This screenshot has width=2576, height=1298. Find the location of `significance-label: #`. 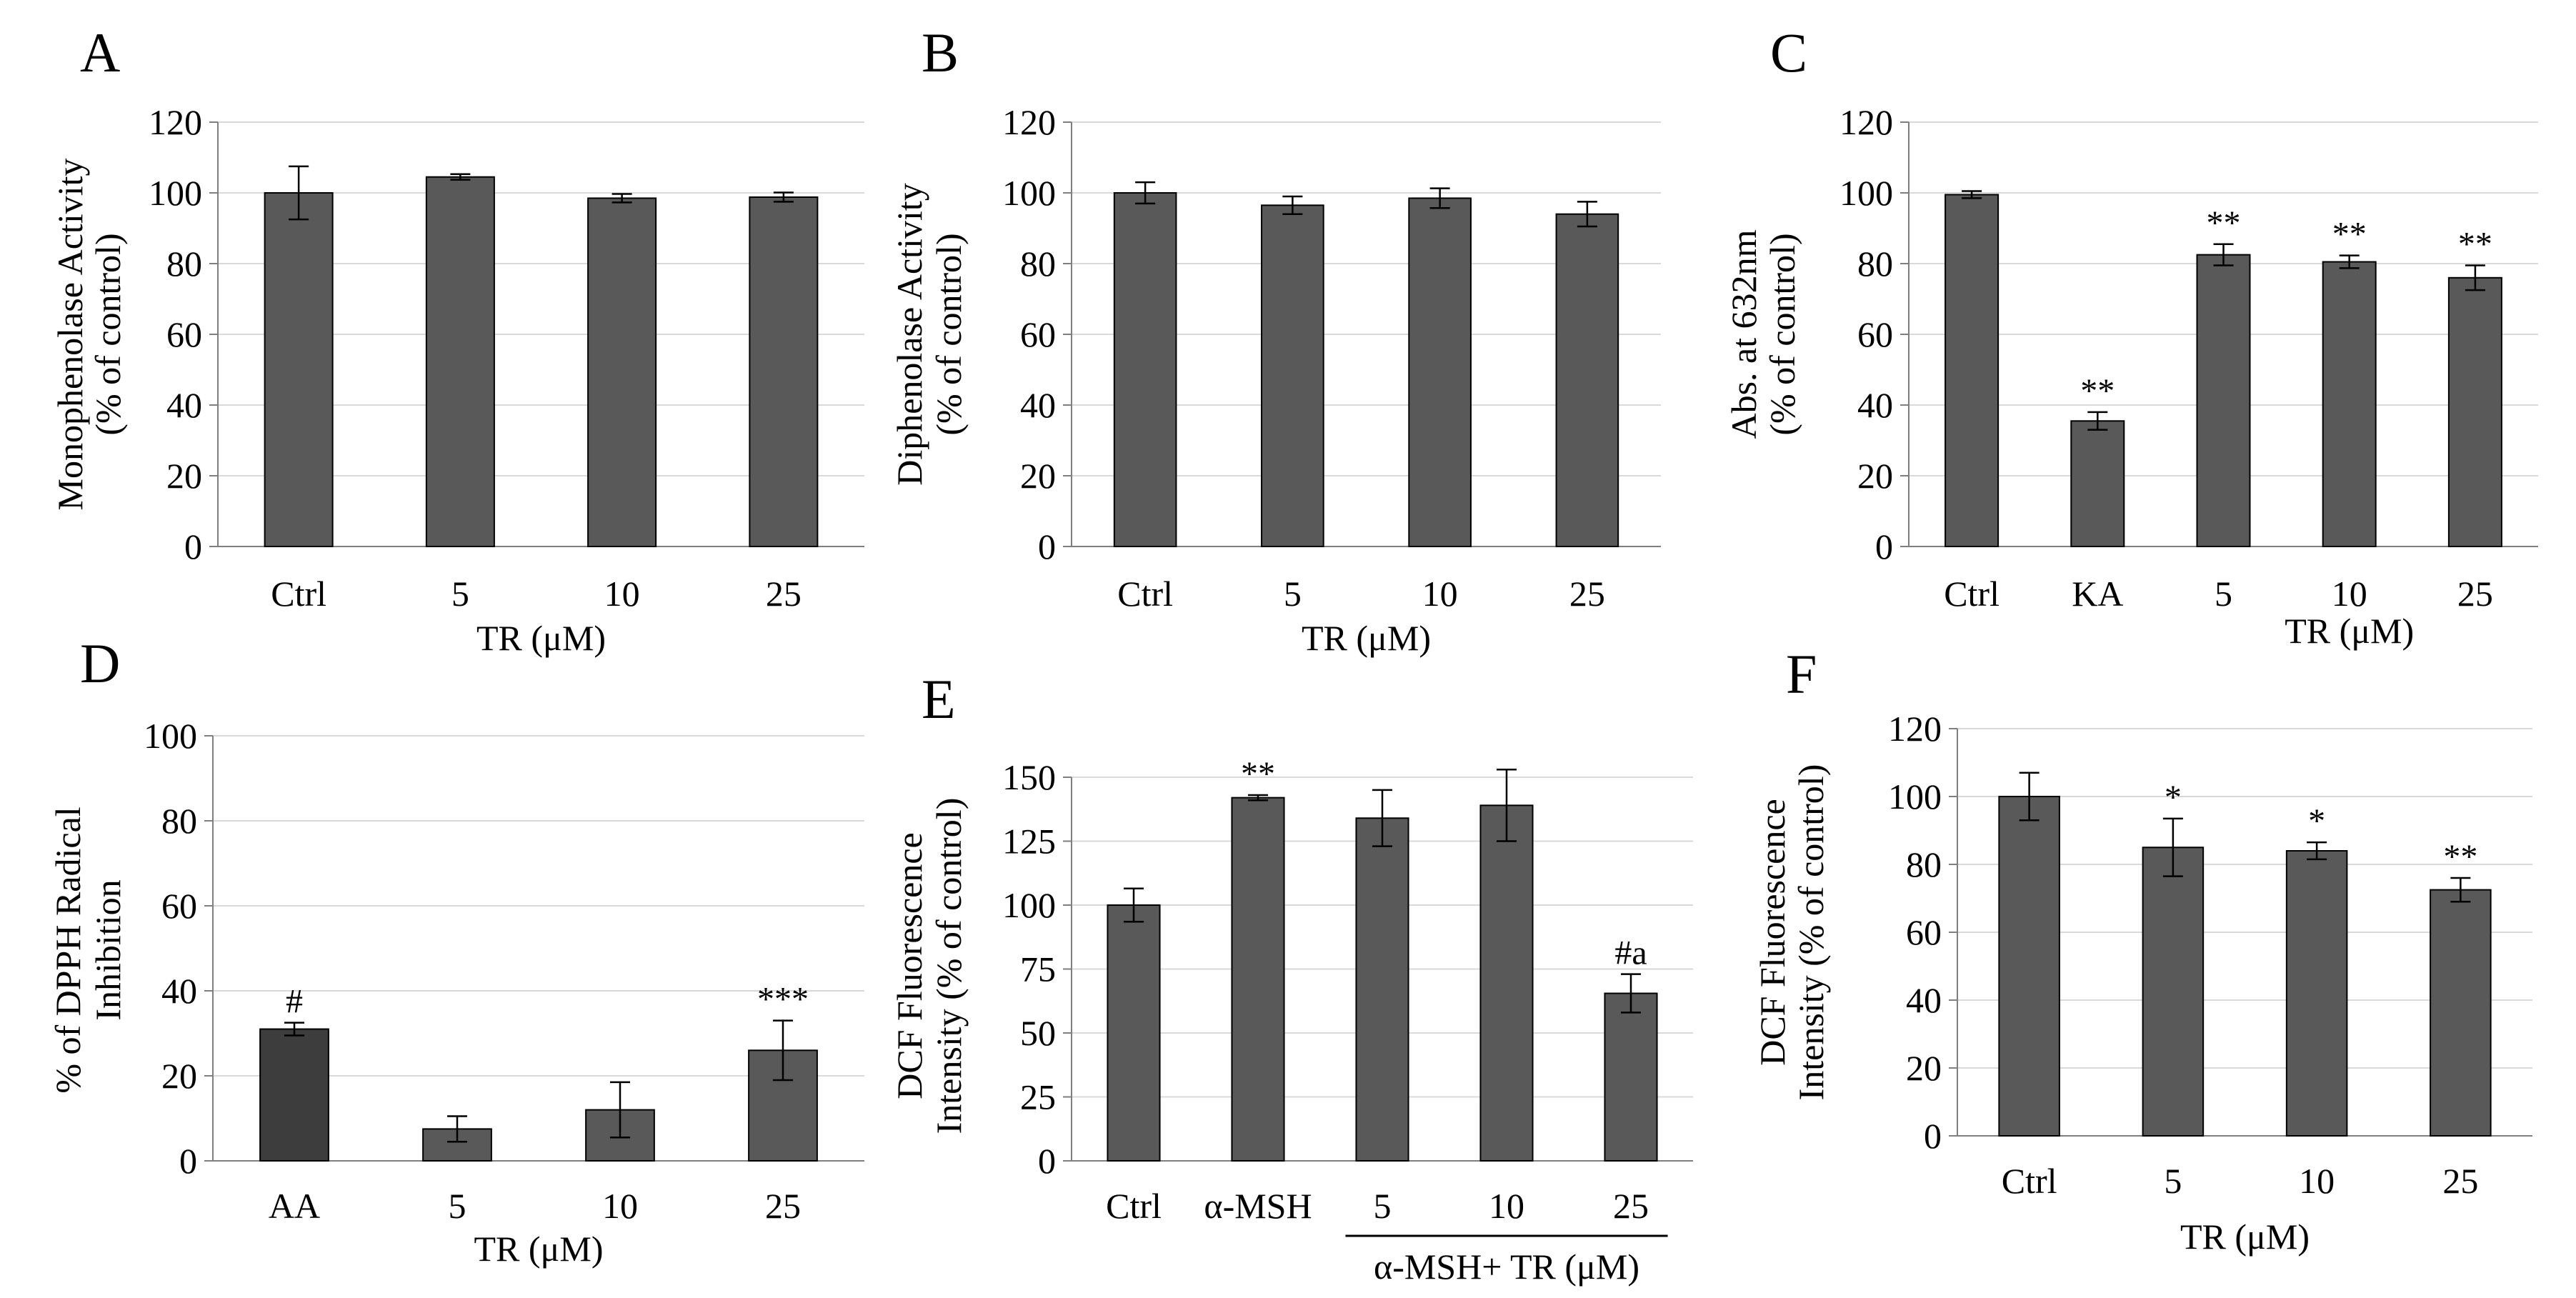

significance-label: # is located at coordinates (294, 1002).